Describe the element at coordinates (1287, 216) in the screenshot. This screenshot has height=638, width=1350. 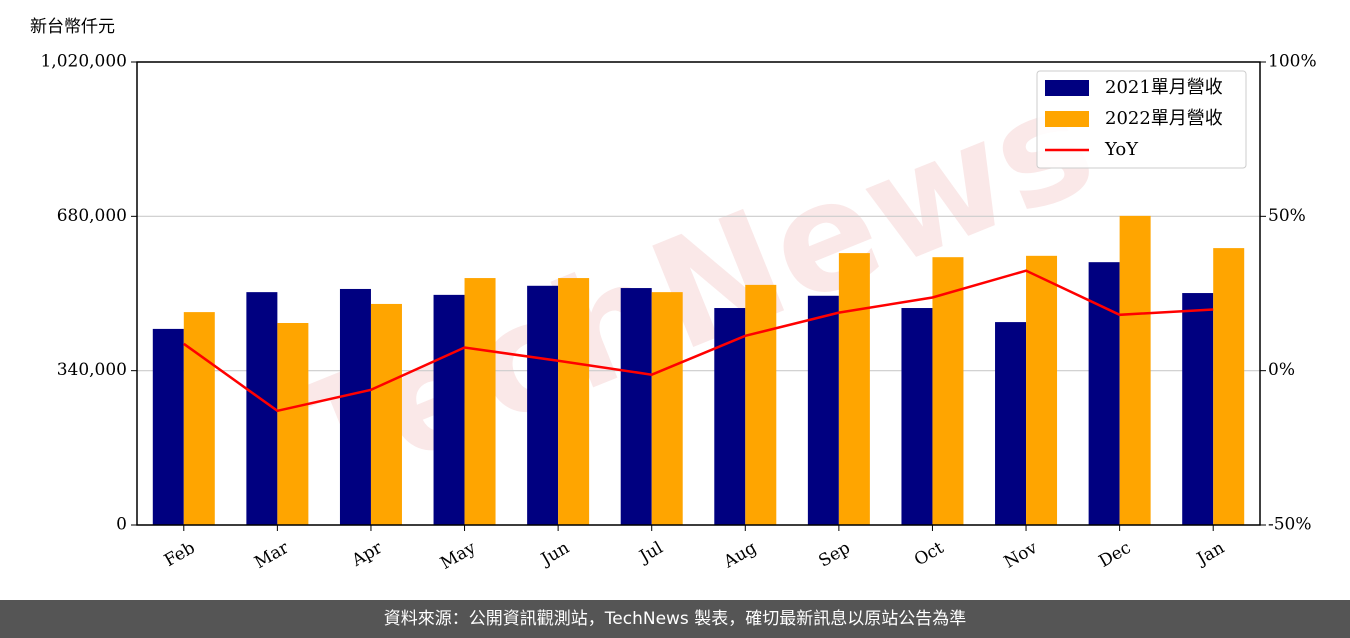
I see `y2-tick-label: 50%` at that location.